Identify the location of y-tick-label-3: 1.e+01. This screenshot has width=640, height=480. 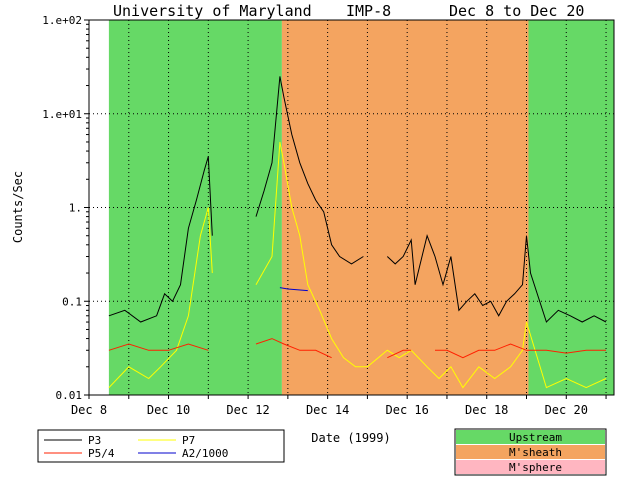
(62, 114).